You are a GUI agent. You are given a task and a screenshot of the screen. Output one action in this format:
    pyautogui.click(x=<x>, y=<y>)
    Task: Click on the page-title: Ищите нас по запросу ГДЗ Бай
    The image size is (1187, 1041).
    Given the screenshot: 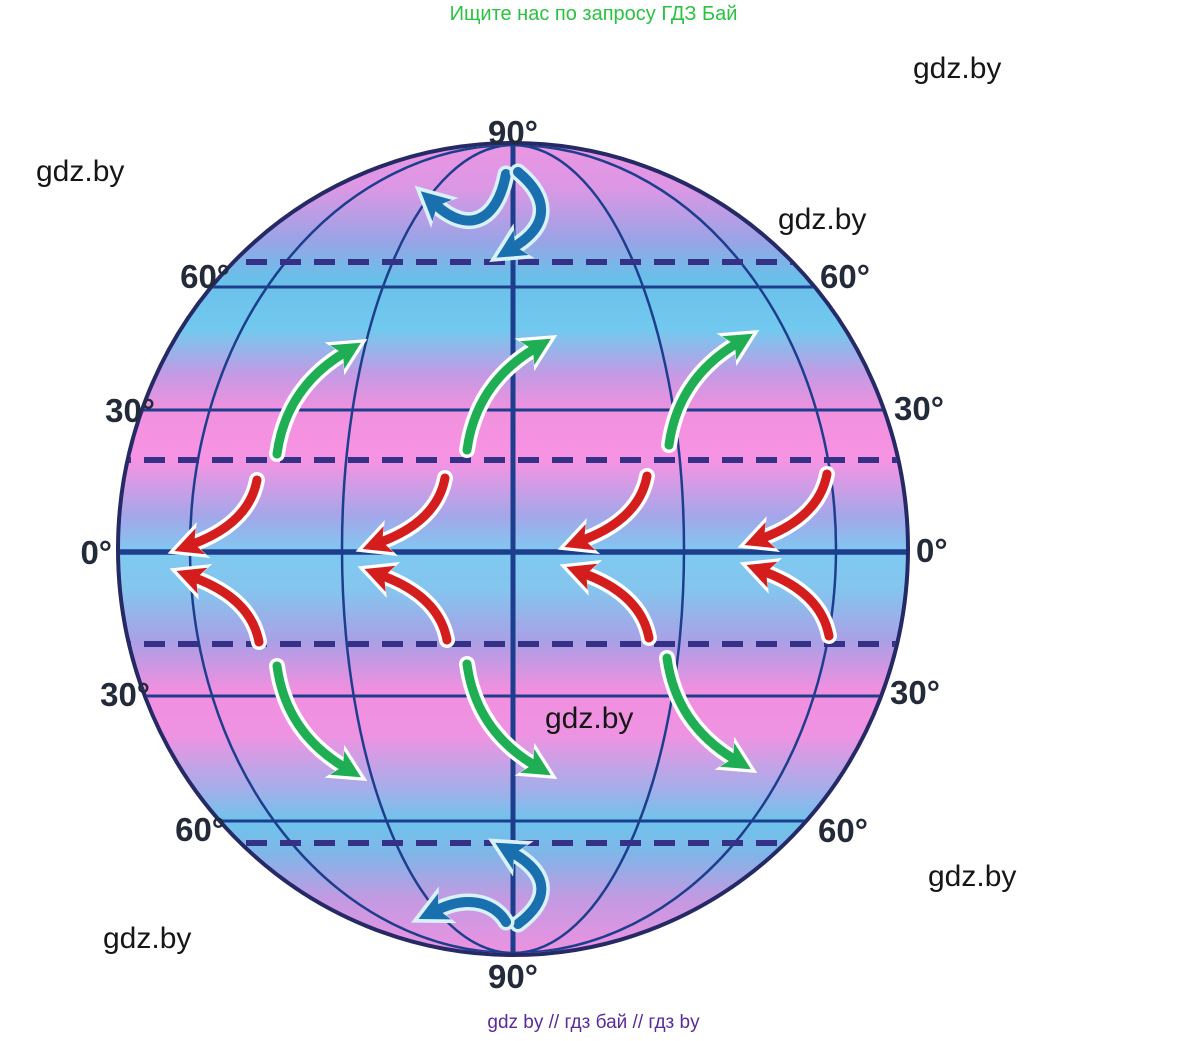 What is the action you would take?
    pyautogui.click(x=593, y=14)
    